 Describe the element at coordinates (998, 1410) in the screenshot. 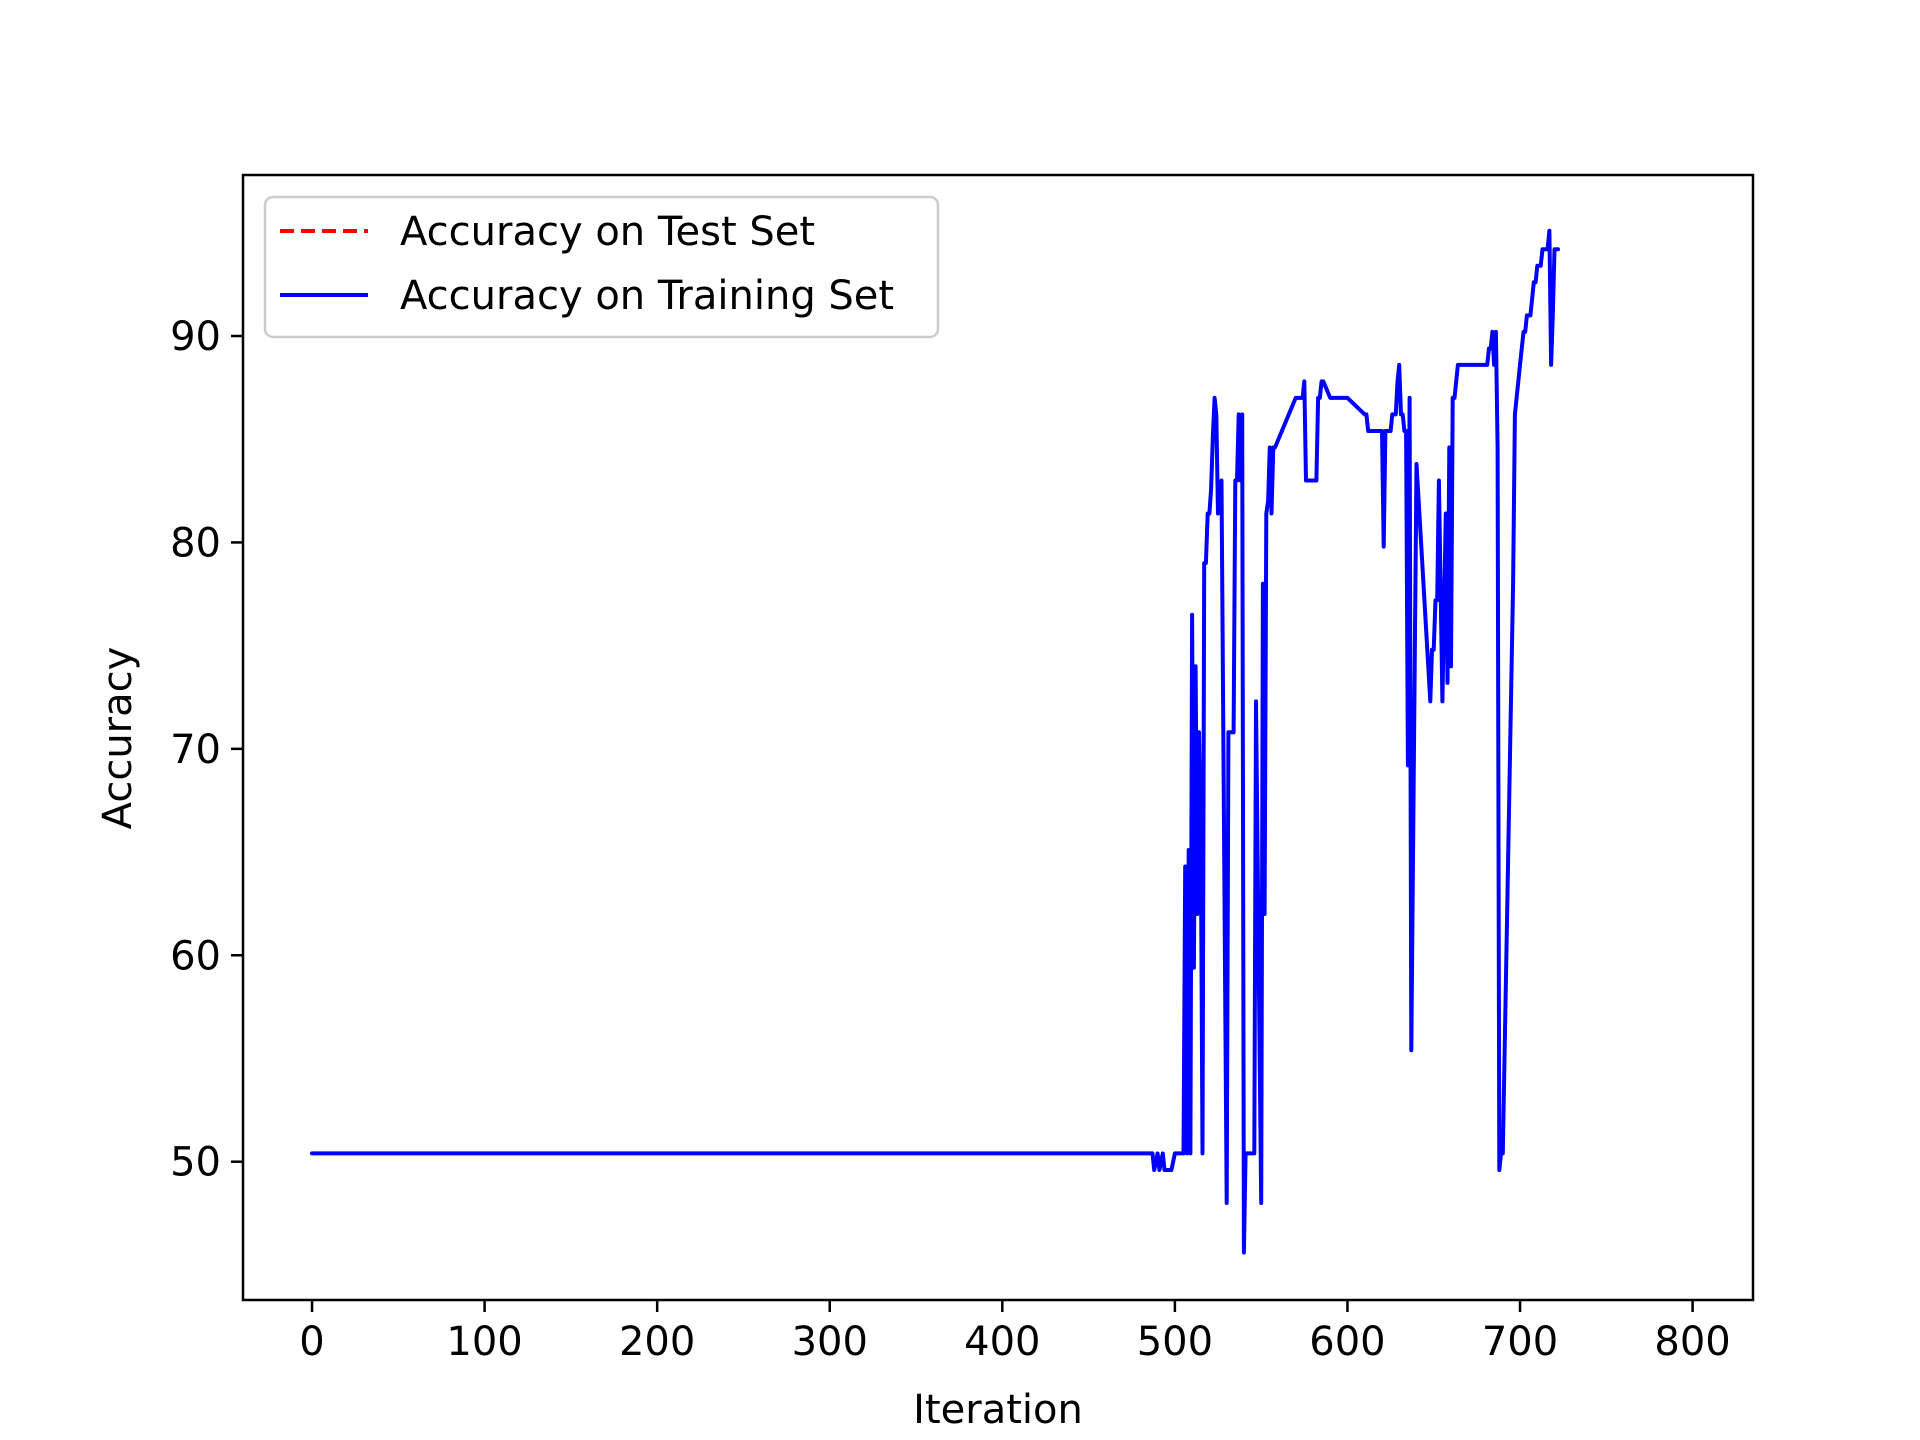

I see `x-axis-label: Iteration` at that location.